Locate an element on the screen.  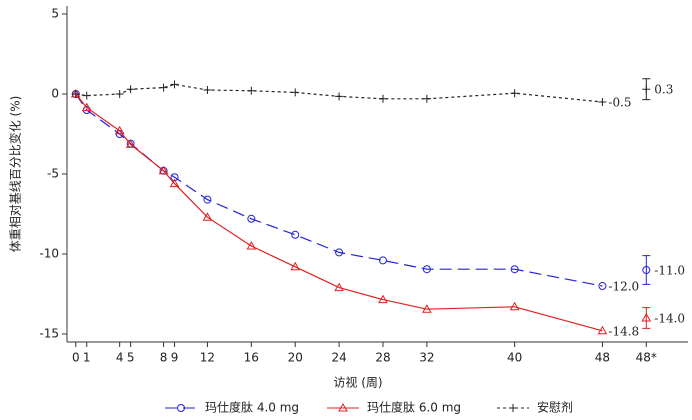
x-tick-label: 40 is located at coordinates (514, 358).